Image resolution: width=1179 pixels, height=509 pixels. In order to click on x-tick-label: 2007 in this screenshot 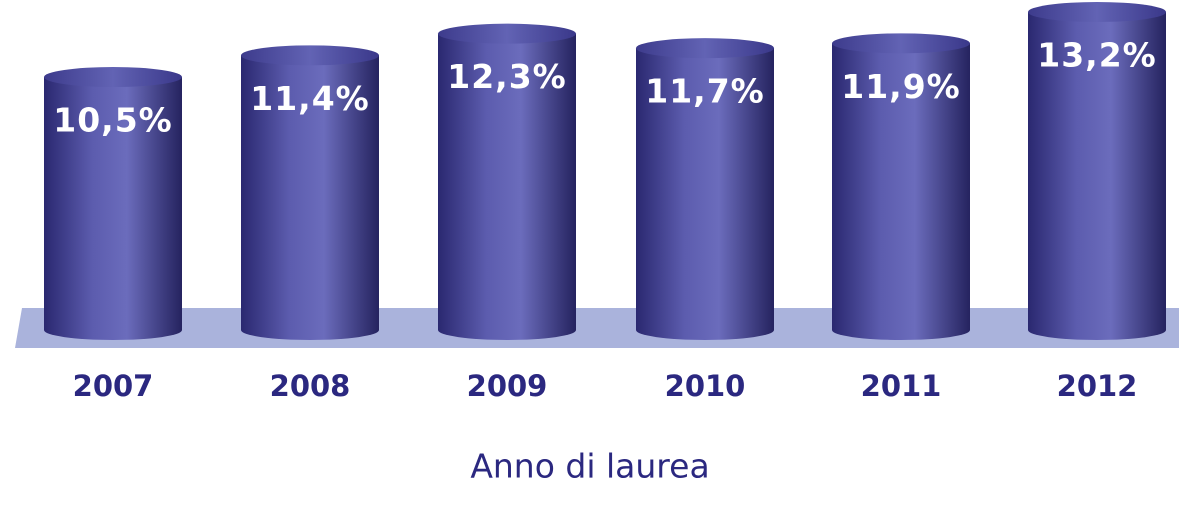, I will do `click(113, 386)`.